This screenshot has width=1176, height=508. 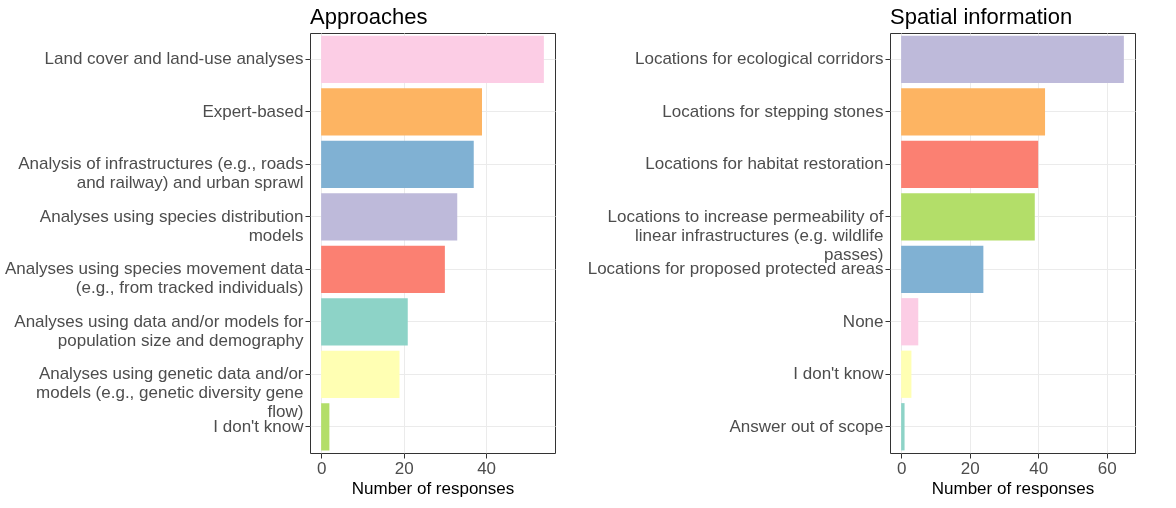 I want to click on chart-title: Spatial information, so click(x=981, y=16).